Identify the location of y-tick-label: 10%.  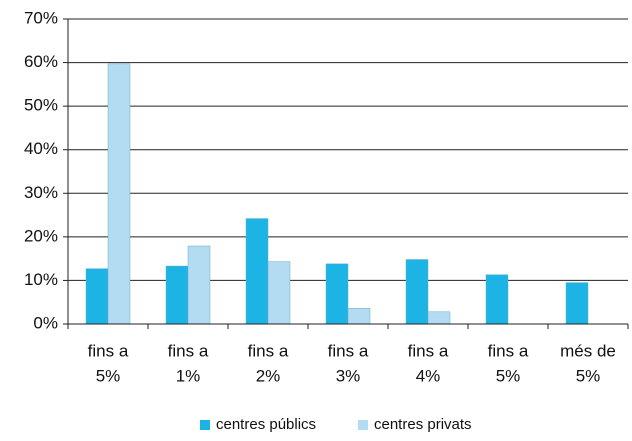
(41, 279).